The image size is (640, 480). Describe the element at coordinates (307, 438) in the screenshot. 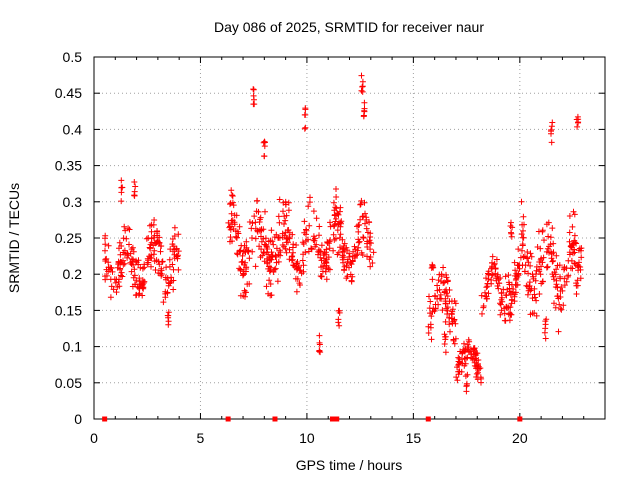

I see `x-tick-label: 10` at that location.